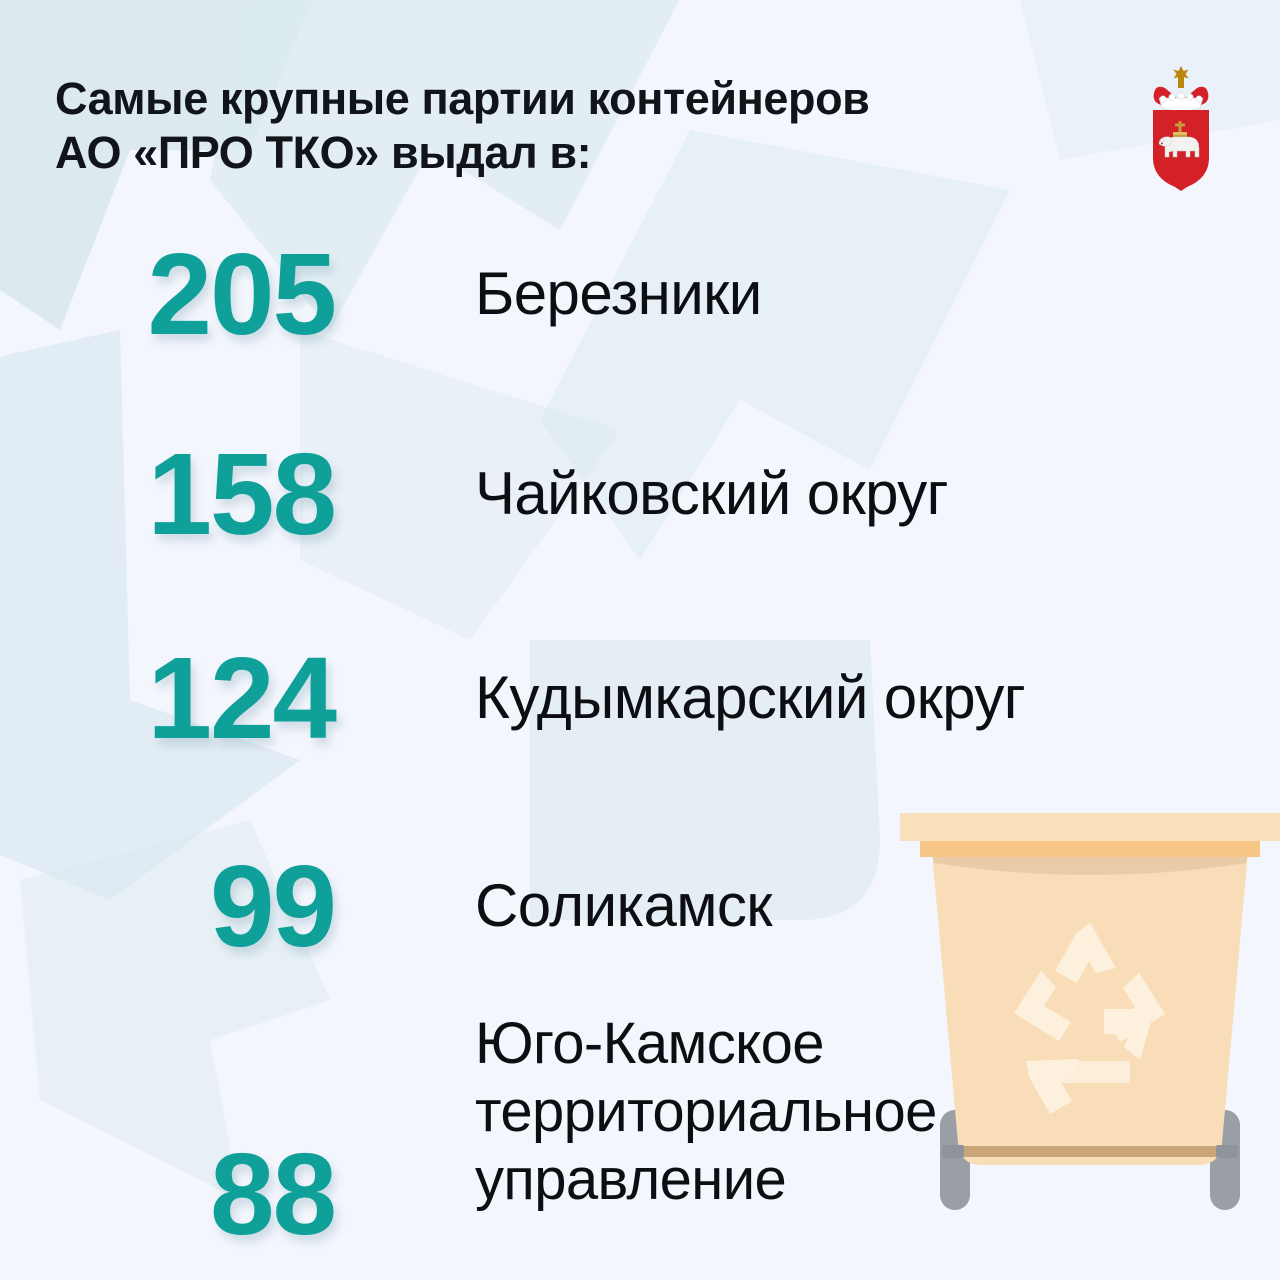 The width and height of the screenshot is (1280, 1280). I want to click on stat-row-solikamsk: 99 Соликамск, so click(640, 906).